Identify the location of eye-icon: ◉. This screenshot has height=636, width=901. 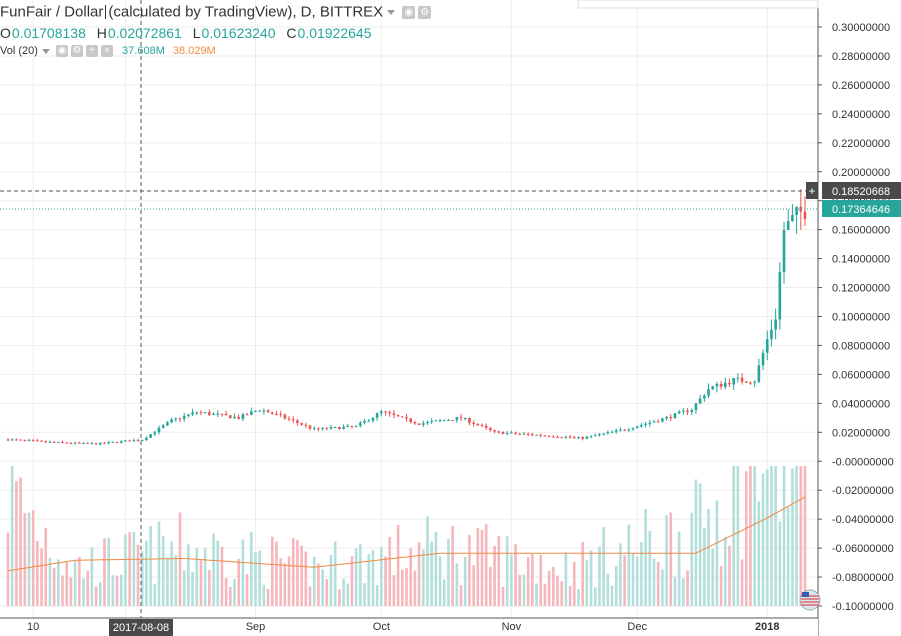
(61, 51).